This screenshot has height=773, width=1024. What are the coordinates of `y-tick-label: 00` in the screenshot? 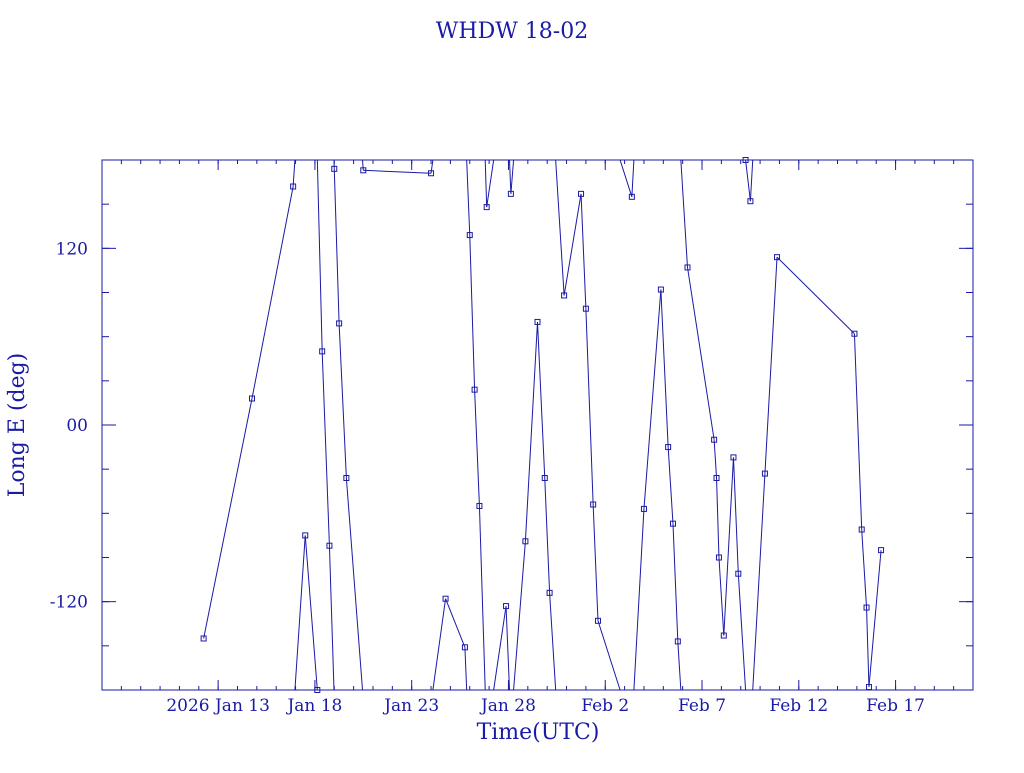 It's located at (77, 426).